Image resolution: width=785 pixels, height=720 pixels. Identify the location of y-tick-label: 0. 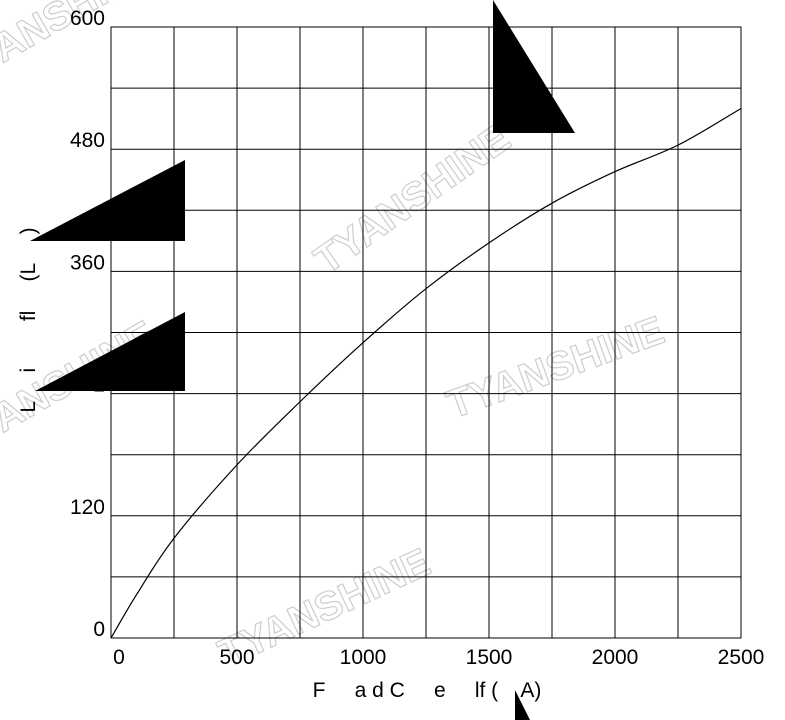
(99, 629).